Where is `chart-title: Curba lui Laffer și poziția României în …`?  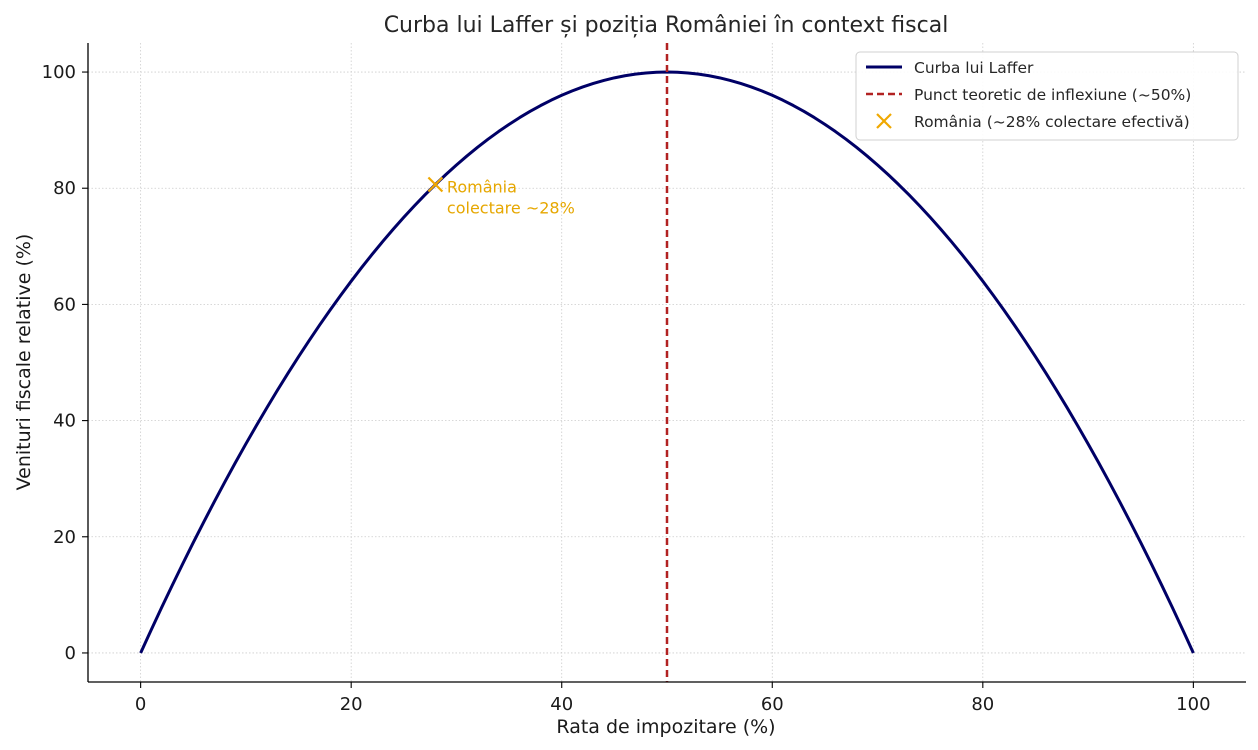
chart-title: Curba lui Laffer și poziția României în … is located at coordinates (666, 25).